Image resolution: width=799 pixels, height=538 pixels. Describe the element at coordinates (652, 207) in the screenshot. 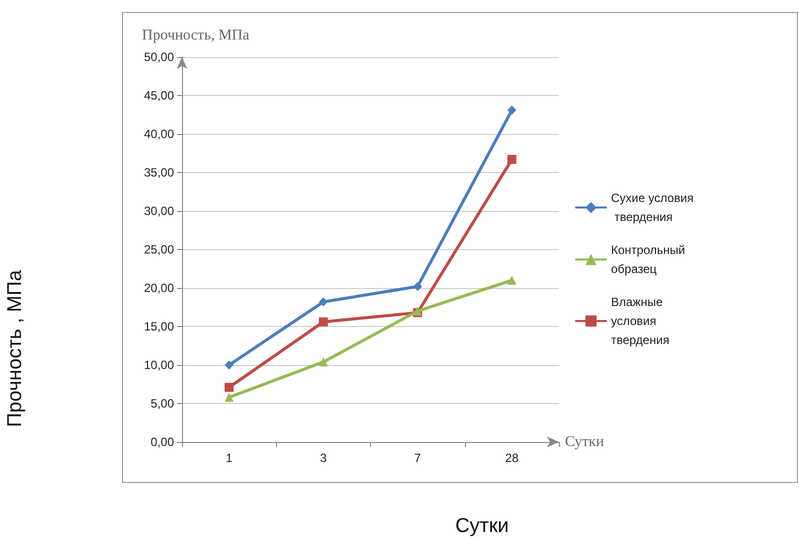

I see `legend-label: Сухие условия твердения` at that location.